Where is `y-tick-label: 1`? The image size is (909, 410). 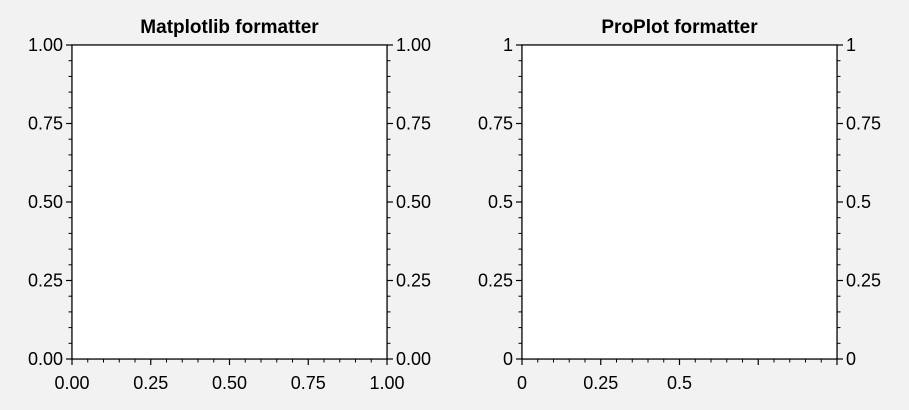
y-tick-label: 1 is located at coordinates (508, 45).